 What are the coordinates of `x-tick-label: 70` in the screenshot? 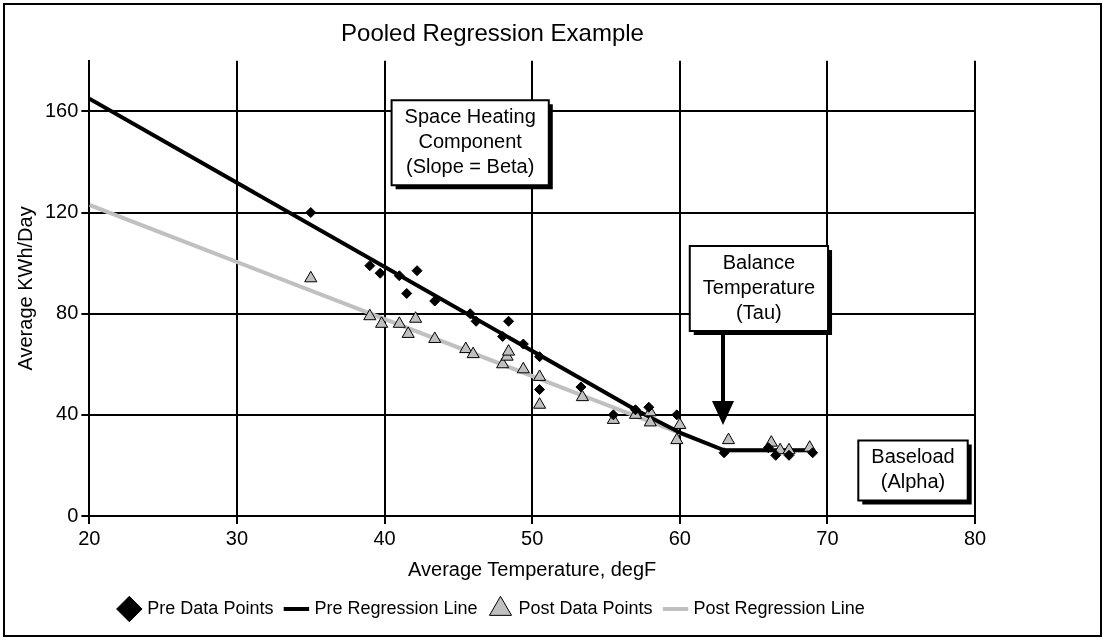 It's located at (827, 537).